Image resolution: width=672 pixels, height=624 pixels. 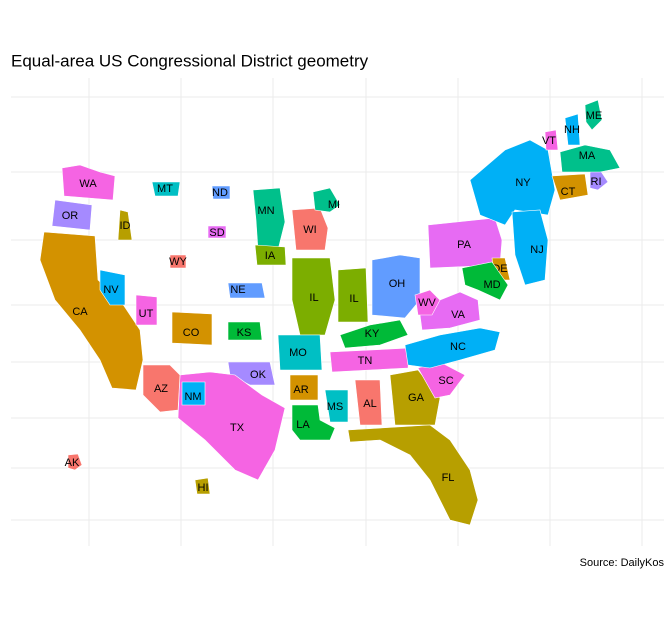 What do you see at coordinates (365, 361) in the screenshot?
I see `state-label: TN` at bounding box center [365, 361].